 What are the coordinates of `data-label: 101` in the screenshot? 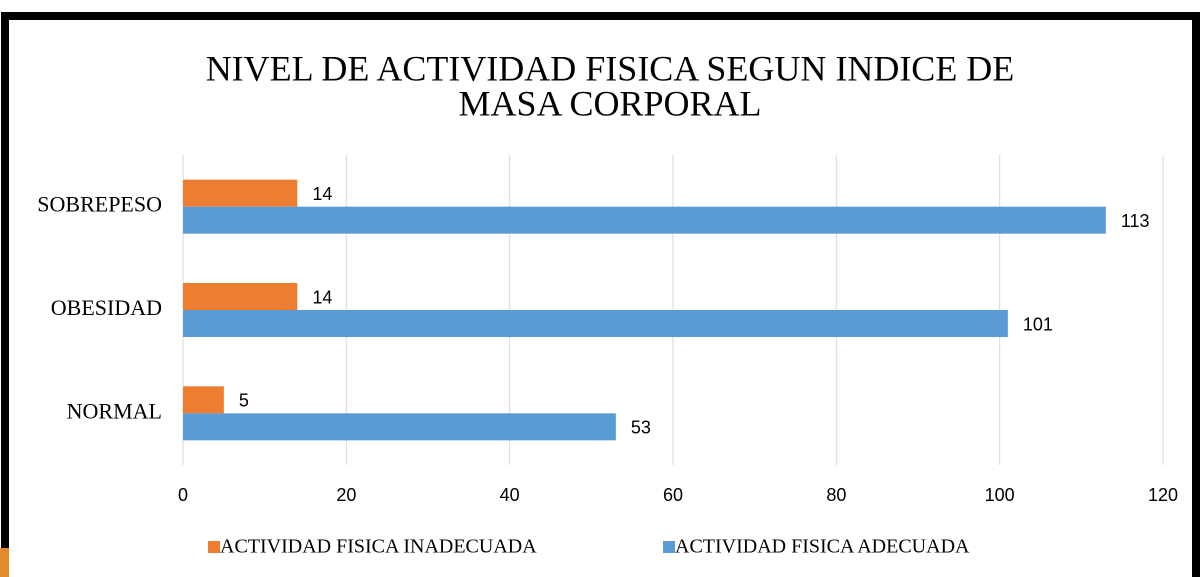 It's located at (1038, 324).